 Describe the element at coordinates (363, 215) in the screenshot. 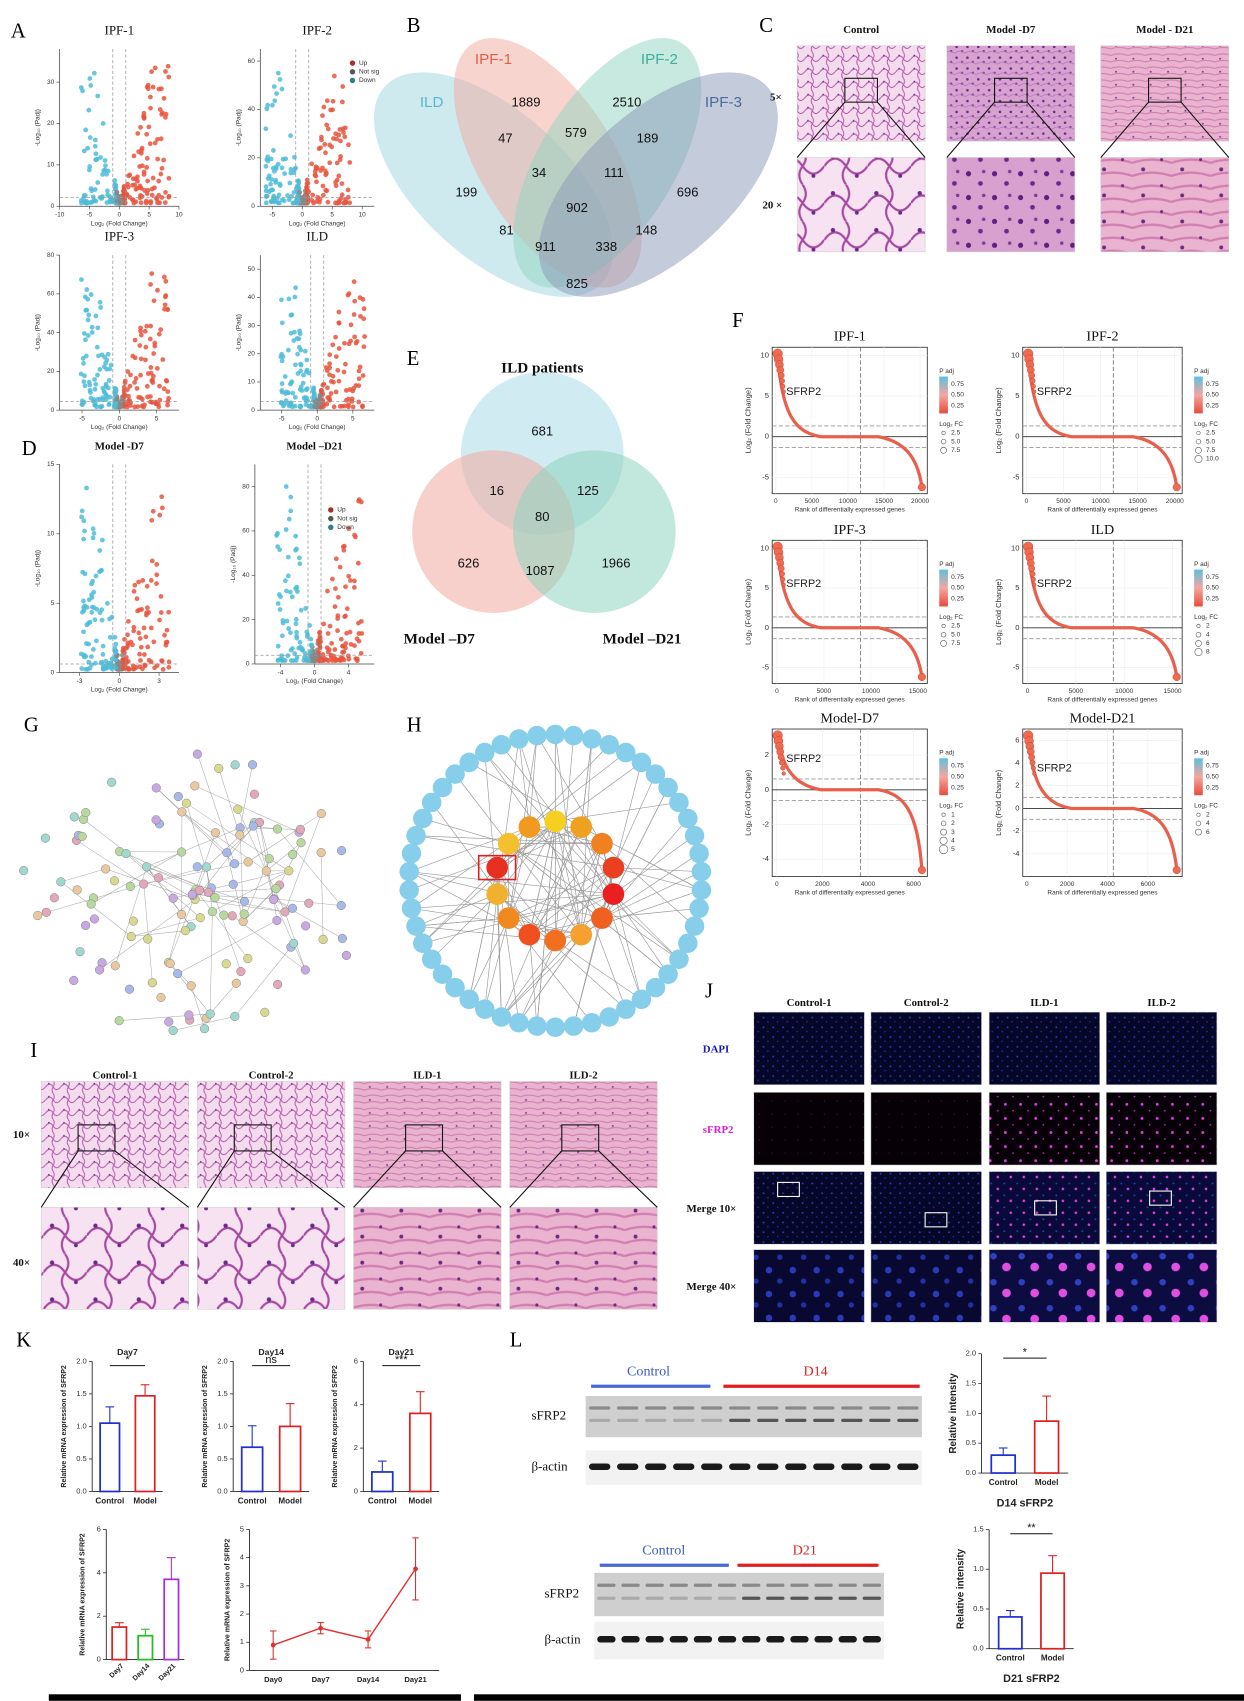

I see `x-tick-label: 10` at that location.